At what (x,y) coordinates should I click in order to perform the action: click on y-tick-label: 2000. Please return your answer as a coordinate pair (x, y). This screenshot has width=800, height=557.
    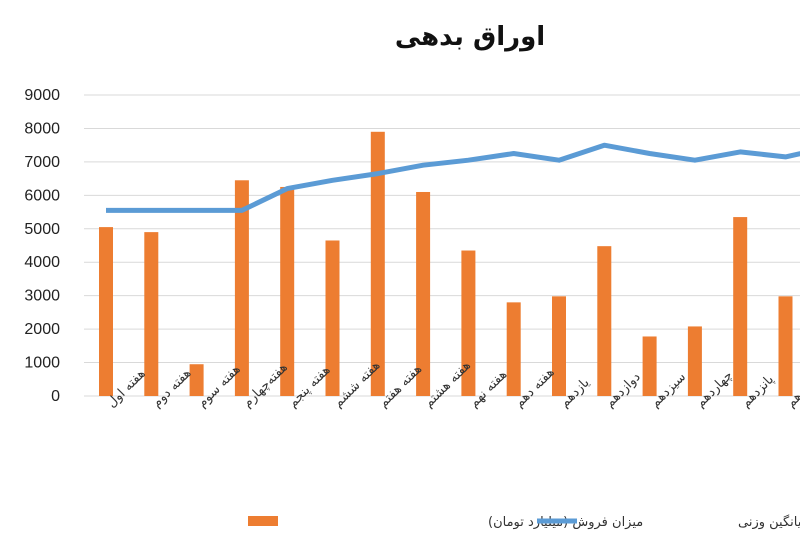
    Looking at the image, I should click on (42, 329).